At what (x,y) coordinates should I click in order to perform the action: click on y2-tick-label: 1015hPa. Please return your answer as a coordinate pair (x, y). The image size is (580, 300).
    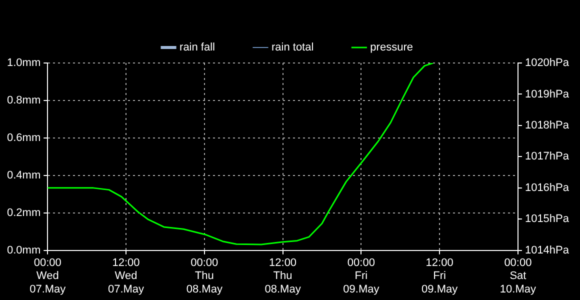
    Looking at the image, I should click on (547, 219).